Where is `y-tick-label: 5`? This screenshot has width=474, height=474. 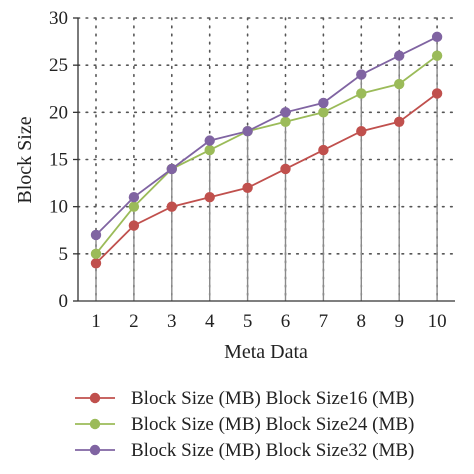
y-tick-label: 5 is located at coordinates (64, 254).